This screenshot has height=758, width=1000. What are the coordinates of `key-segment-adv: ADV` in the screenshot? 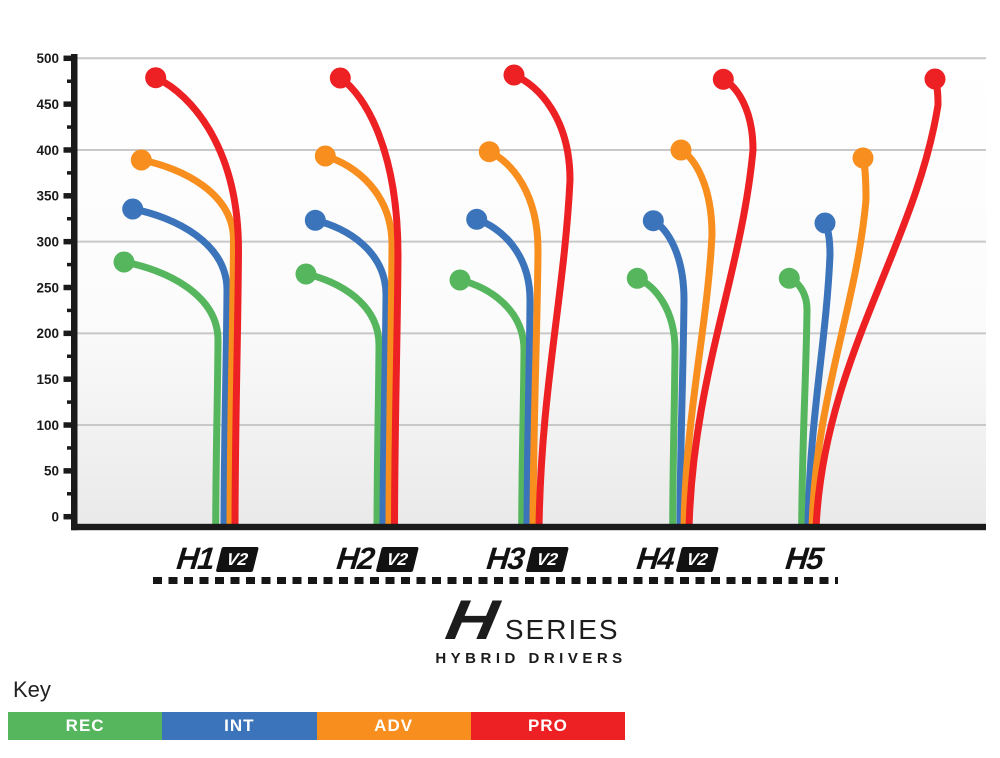 It's located at (393, 726).